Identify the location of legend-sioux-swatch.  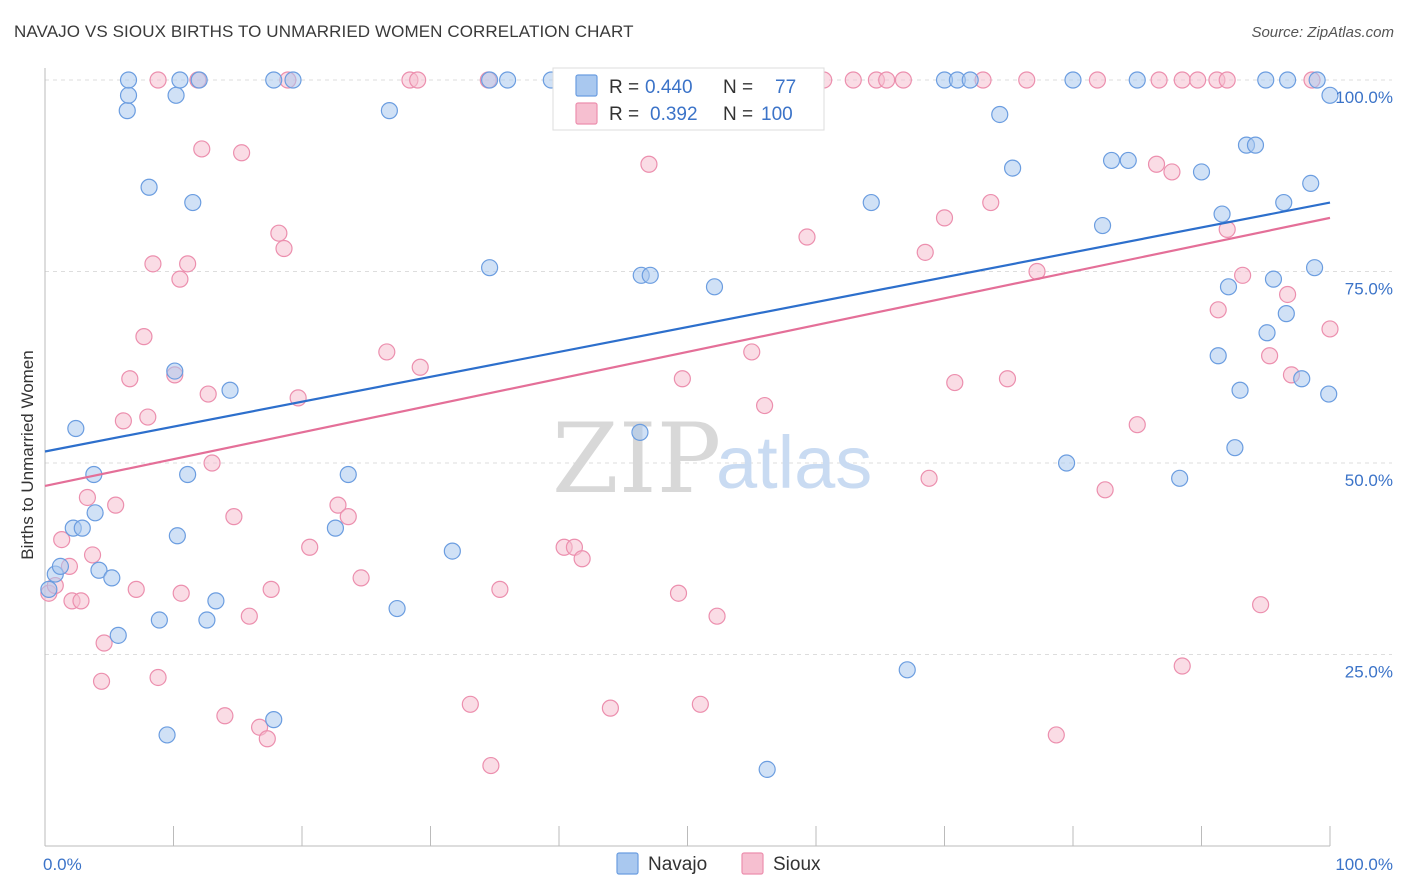
(752, 863).